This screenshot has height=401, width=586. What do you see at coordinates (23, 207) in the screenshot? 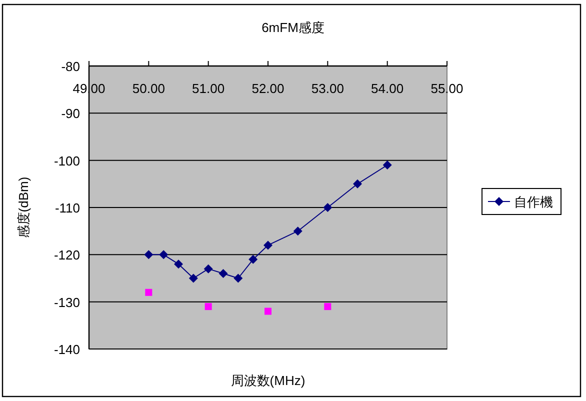
I see `y-axis-title: 感度(dBm)` at bounding box center [23, 207].